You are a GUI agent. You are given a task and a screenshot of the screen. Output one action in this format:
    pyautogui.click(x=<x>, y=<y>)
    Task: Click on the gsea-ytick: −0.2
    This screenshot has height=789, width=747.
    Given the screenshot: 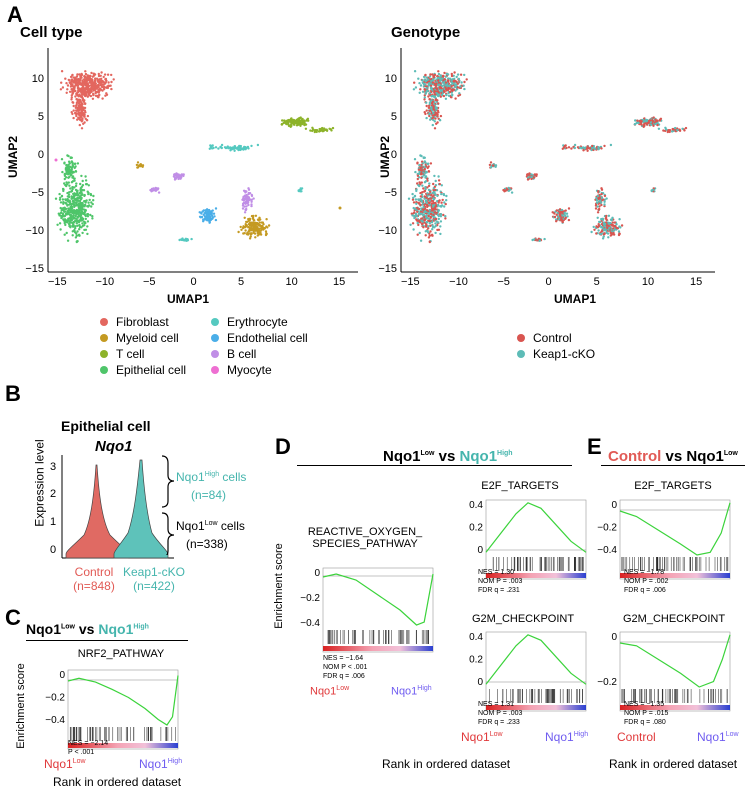 What is the action you would take?
    pyautogui.click(x=310, y=598)
    